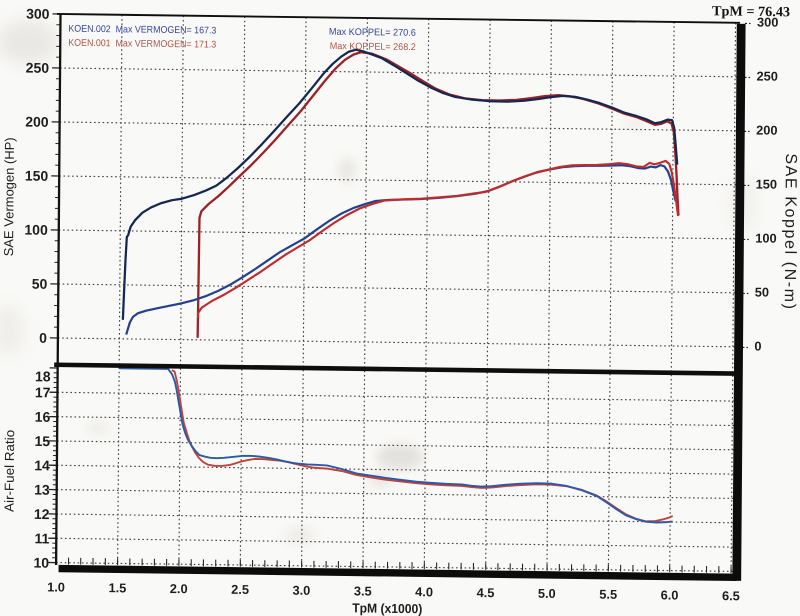 Image resolution: width=800 pixels, height=616 pixels. What do you see at coordinates (608, 594) in the screenshot?
I see `svg-text: 5.5` at bounding box center [608, 594].